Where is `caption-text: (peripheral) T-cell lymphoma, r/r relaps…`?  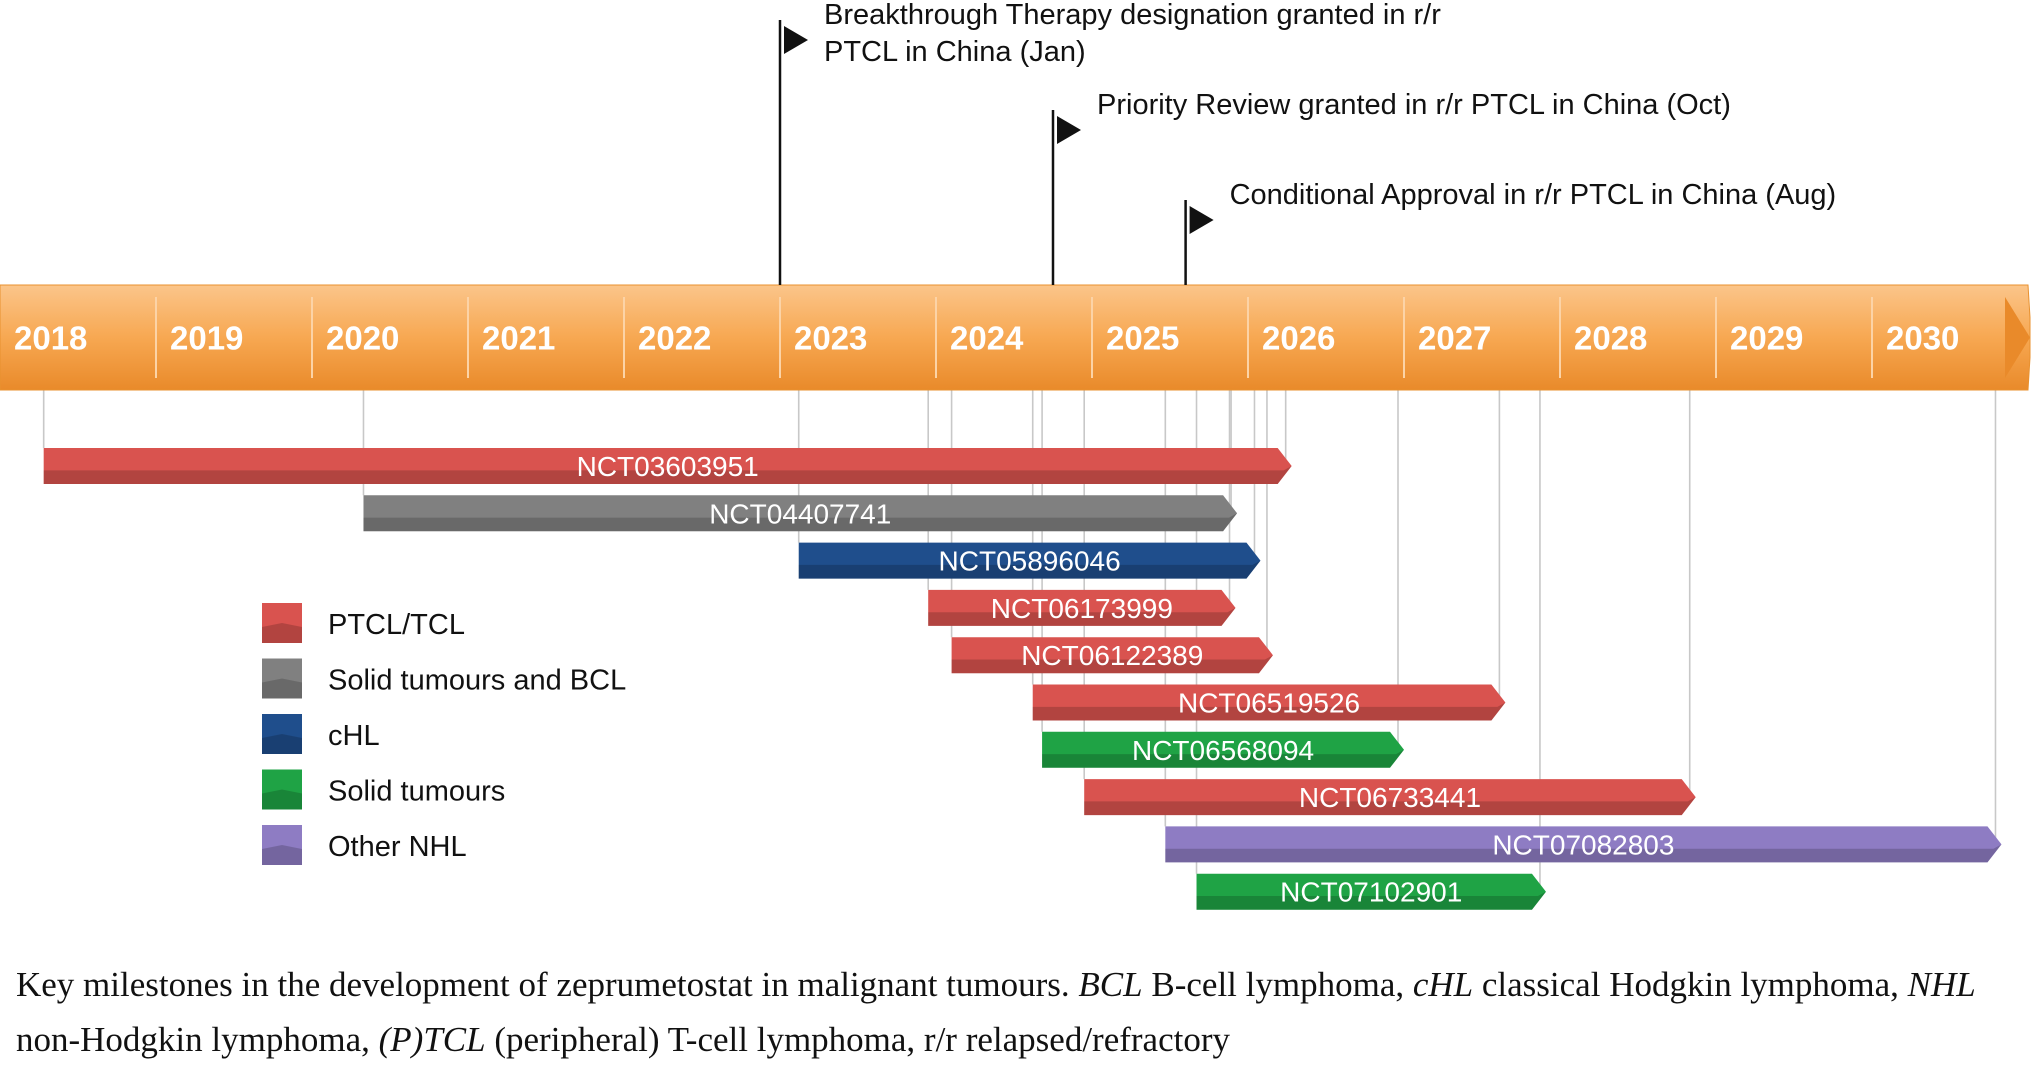
caption-text: (peripheral) T-cell lymphoma, r/r relaps… is located at coordinates (857, 1039).